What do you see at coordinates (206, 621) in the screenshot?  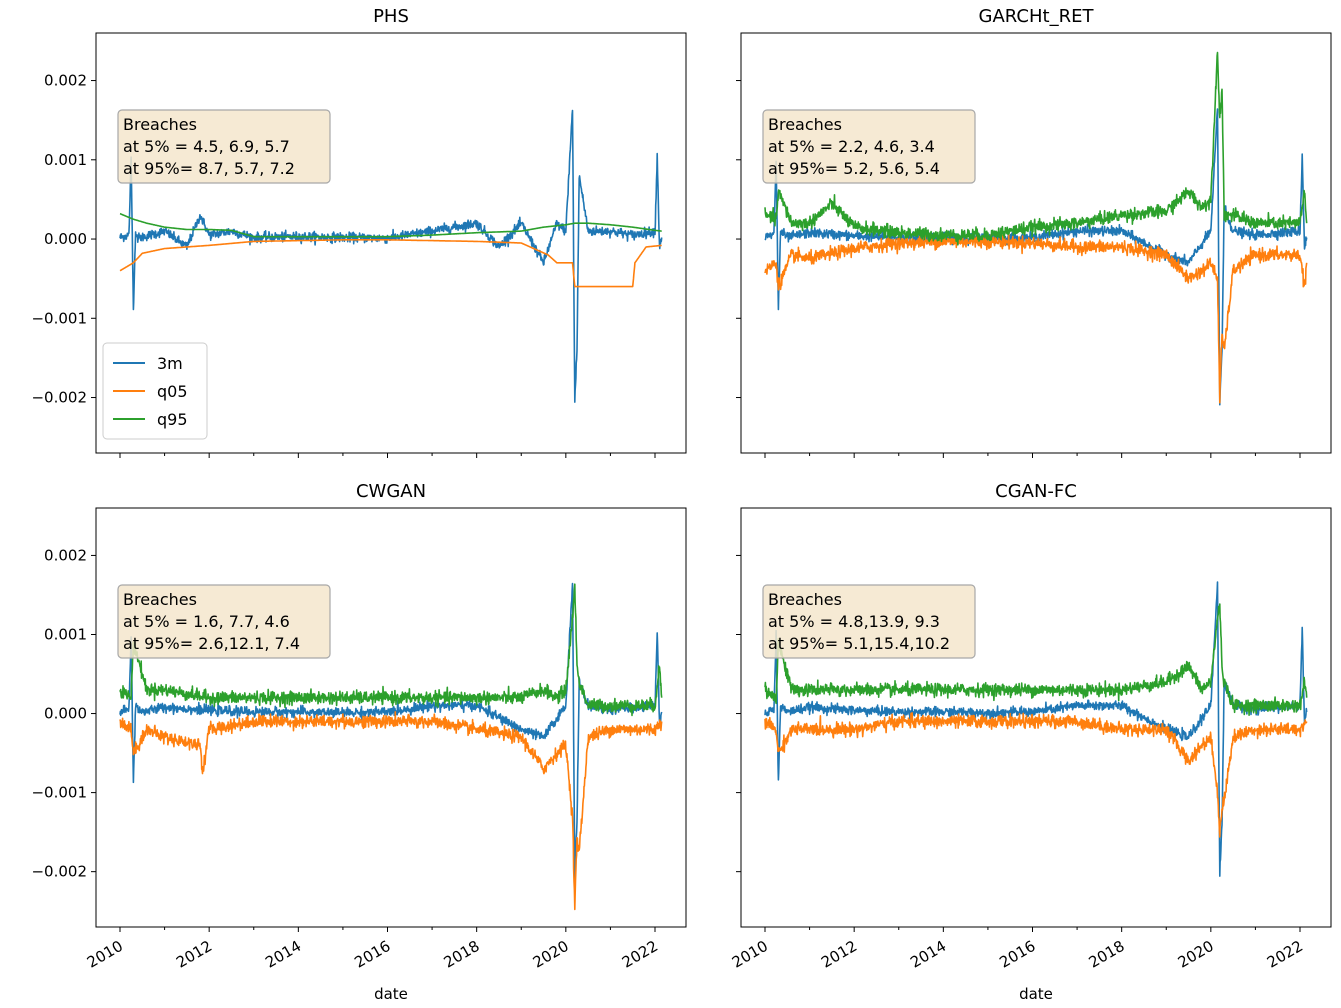 I see `annotation-line: at 5% = 1.6, 7.7, 4.6` at bounding box center [206, 621].